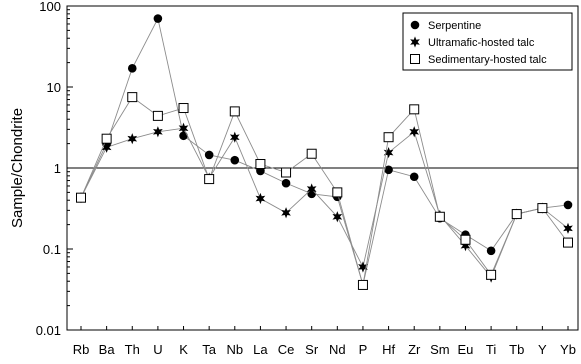 This screenshot has height=364, width=581. Describe the element at coordinates (454, 26) in the screenshot. I see `legend-label: Serpentine` at that location.